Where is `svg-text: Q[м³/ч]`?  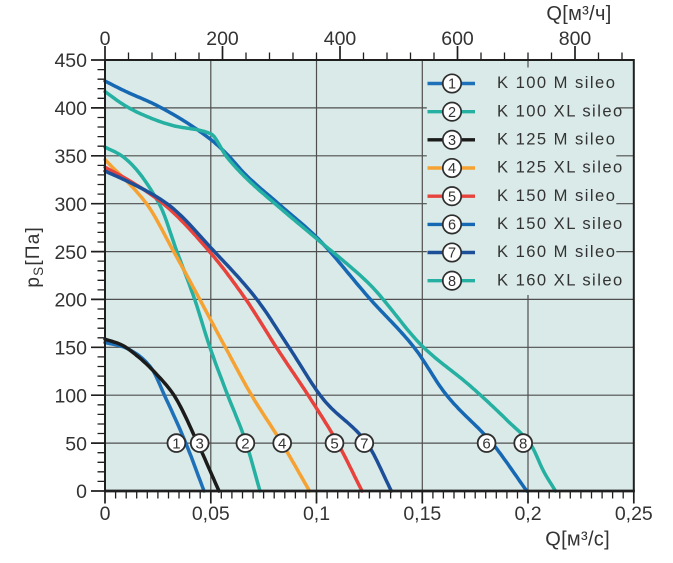 svg-text: Q[м³/ч] is located at coordinates (578, 14).